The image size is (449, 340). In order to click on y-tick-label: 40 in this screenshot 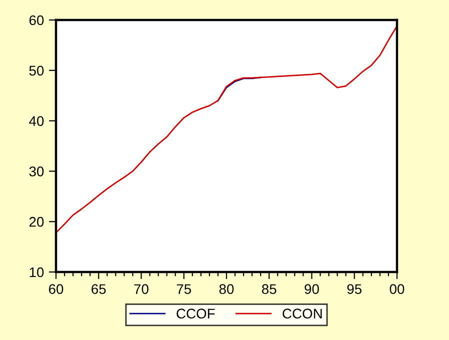, I will do `click(36, 121)`.